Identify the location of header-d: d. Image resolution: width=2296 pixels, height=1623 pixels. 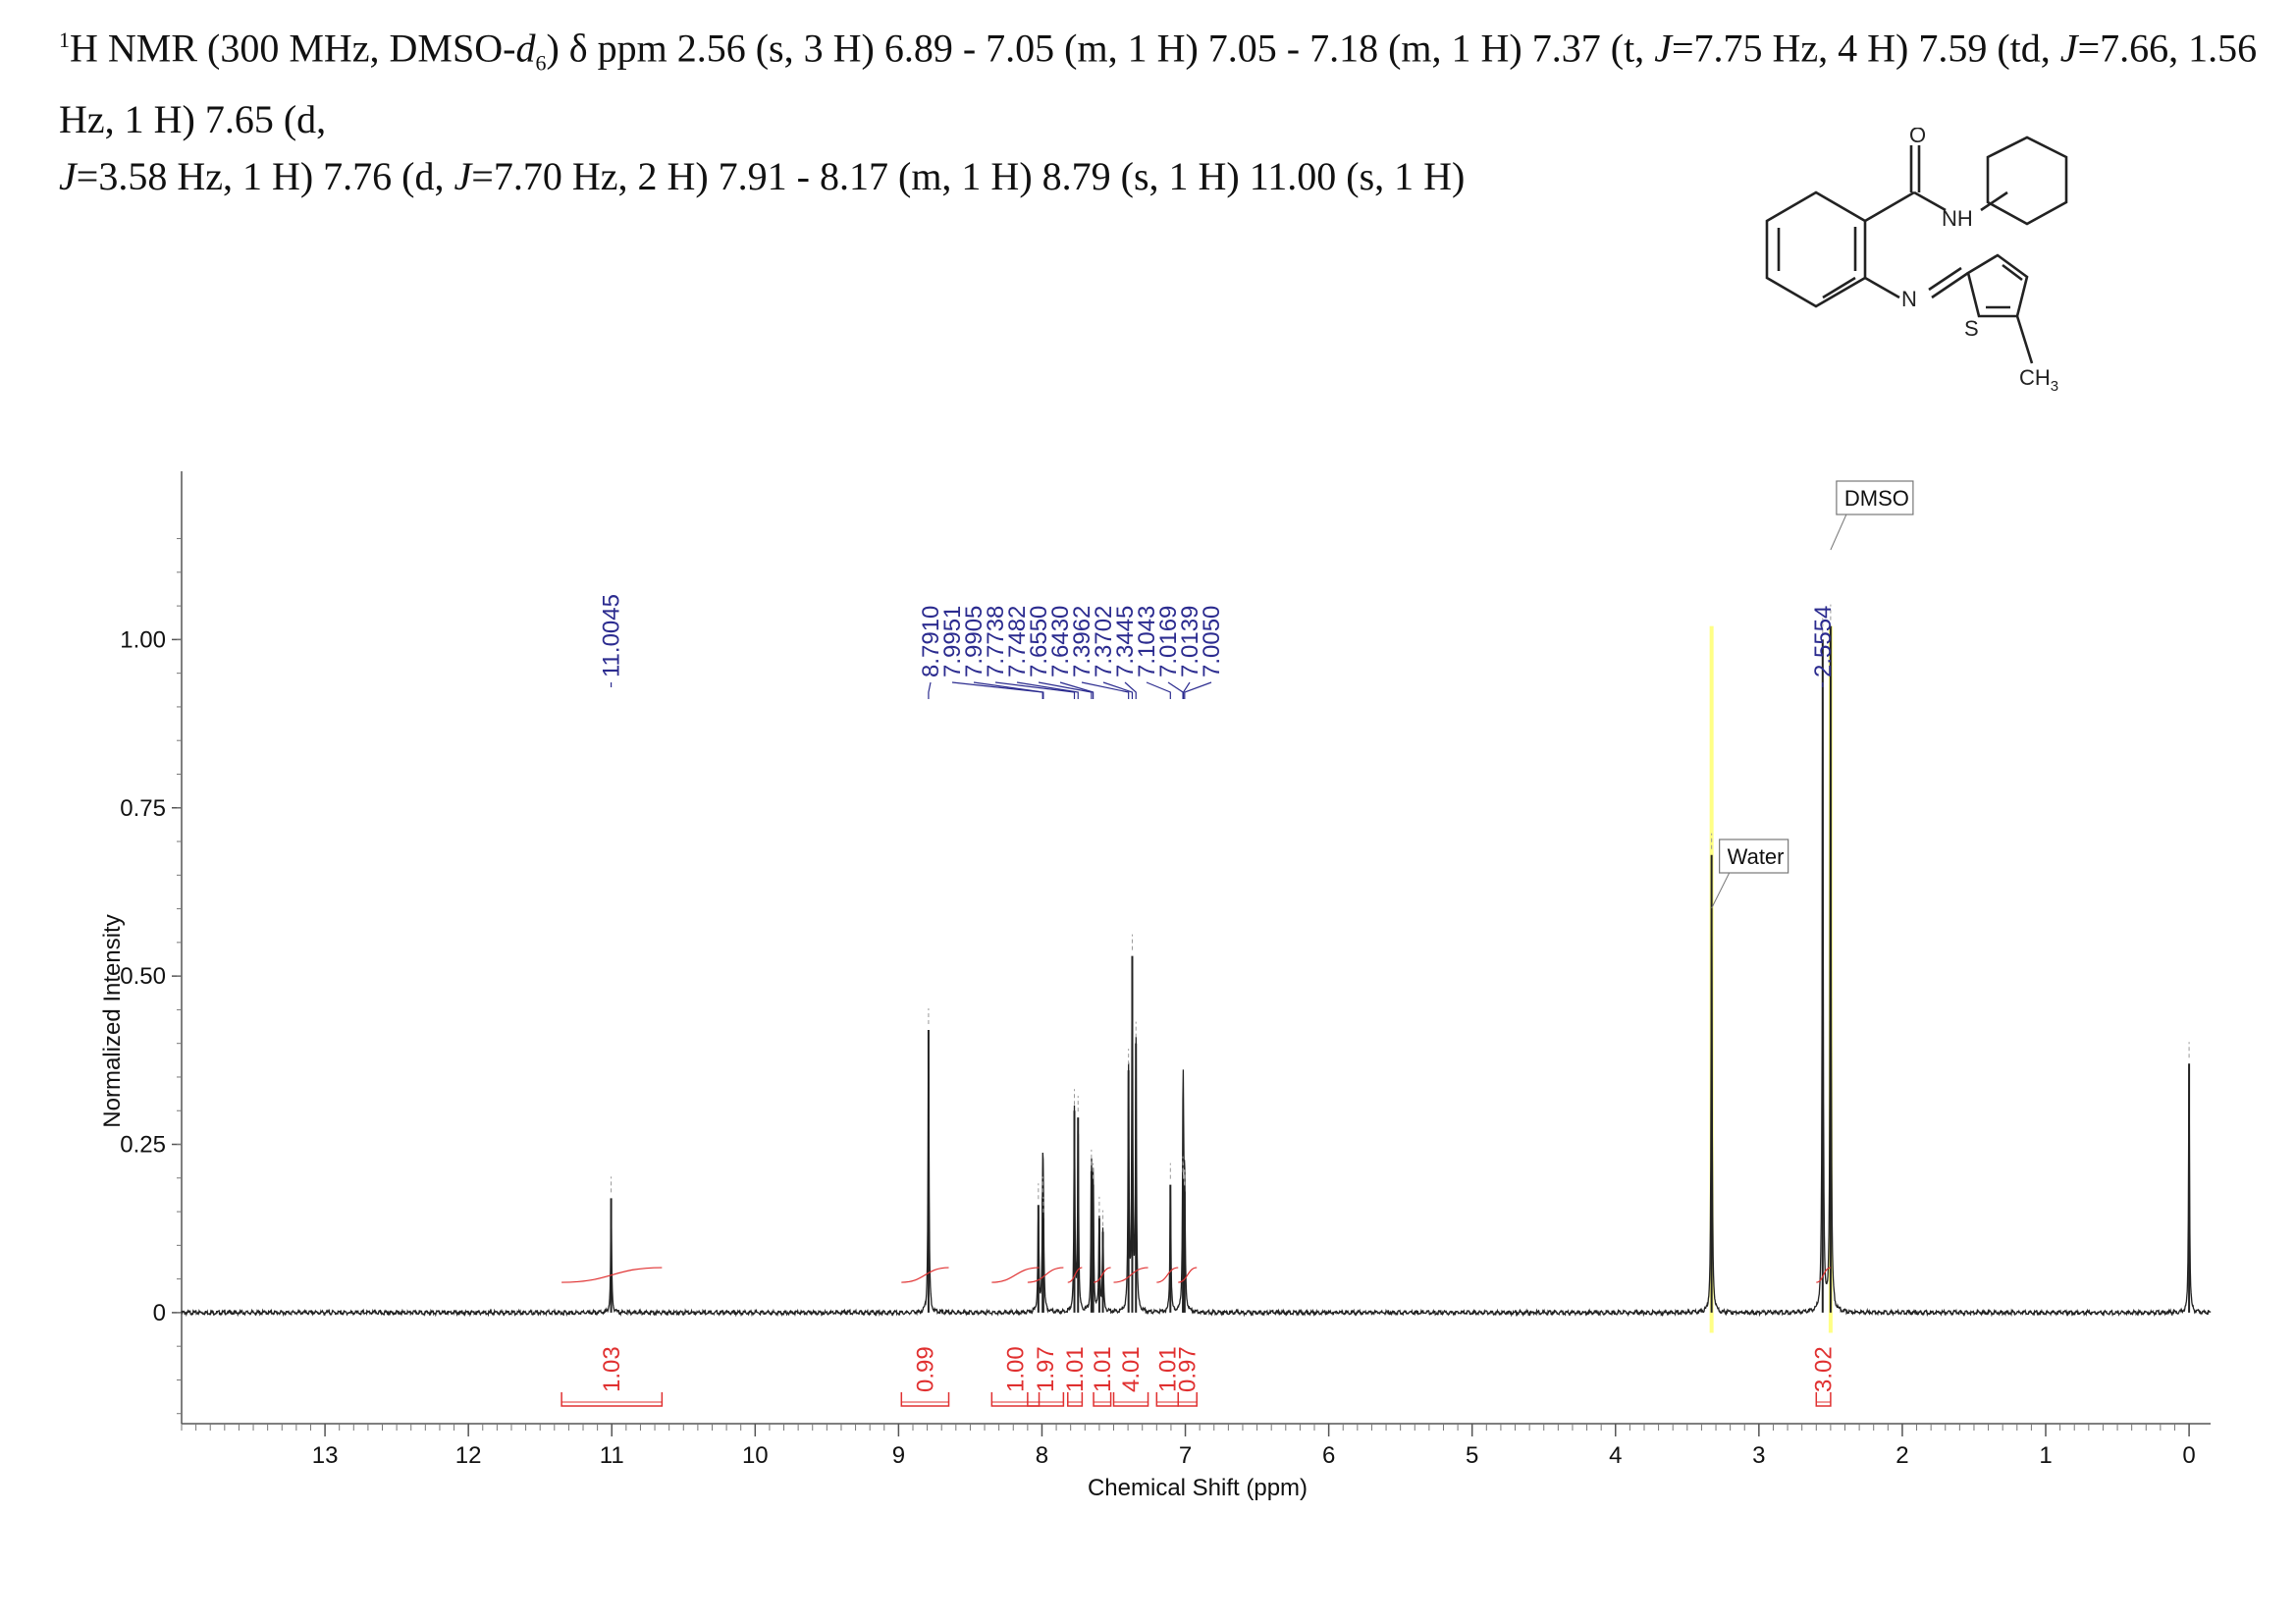
(525, 49).